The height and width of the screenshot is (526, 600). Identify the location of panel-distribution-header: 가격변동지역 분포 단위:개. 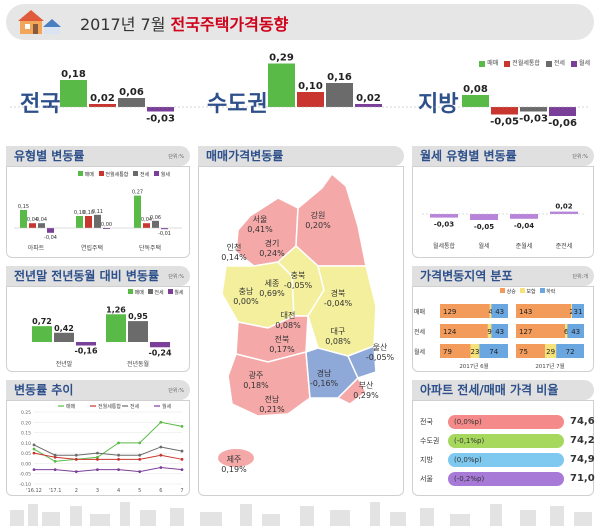
(503, 276).